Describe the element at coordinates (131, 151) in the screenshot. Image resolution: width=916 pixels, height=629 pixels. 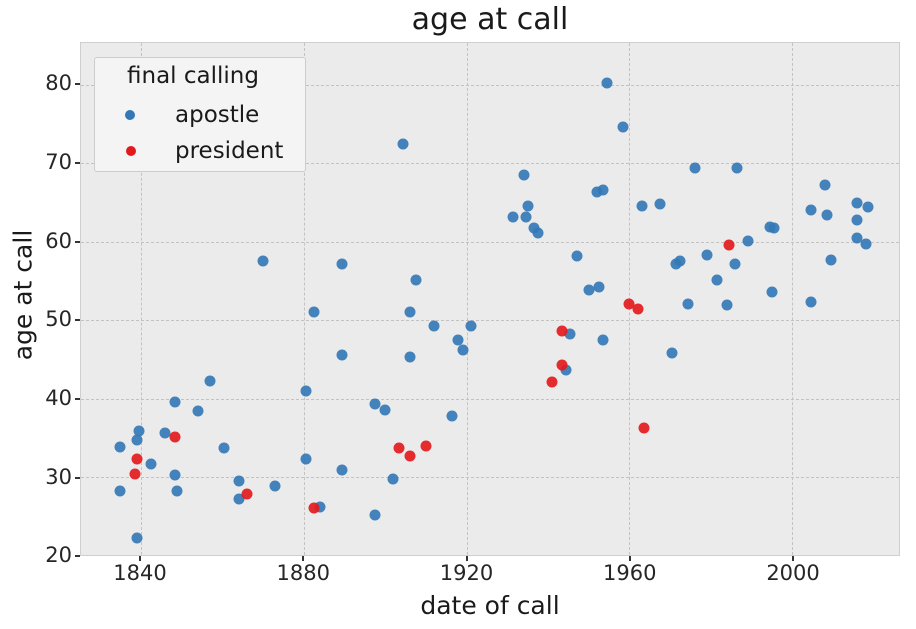
I see `legend-marker-president-icon` at that location.